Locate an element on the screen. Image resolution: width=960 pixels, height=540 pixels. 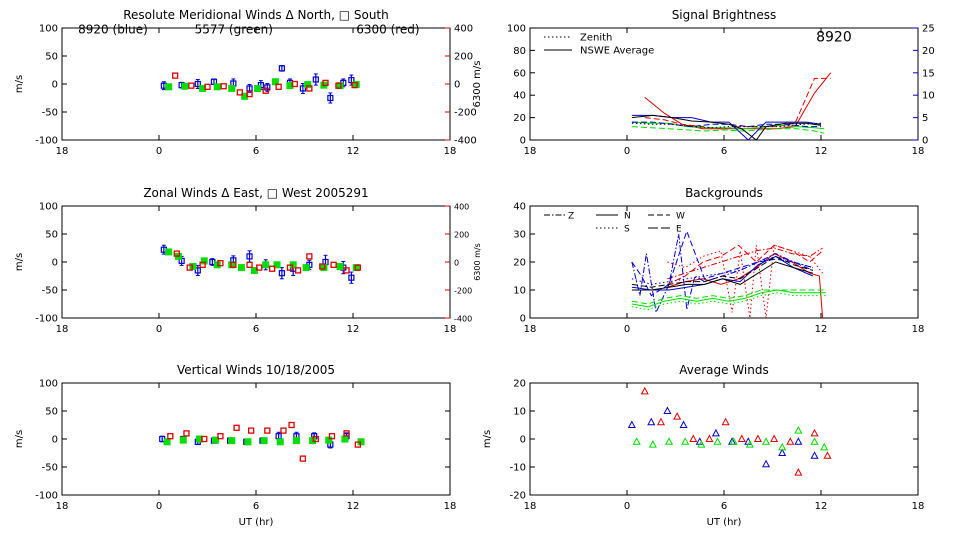
legend-label: E is located at coordinates (679, 230).